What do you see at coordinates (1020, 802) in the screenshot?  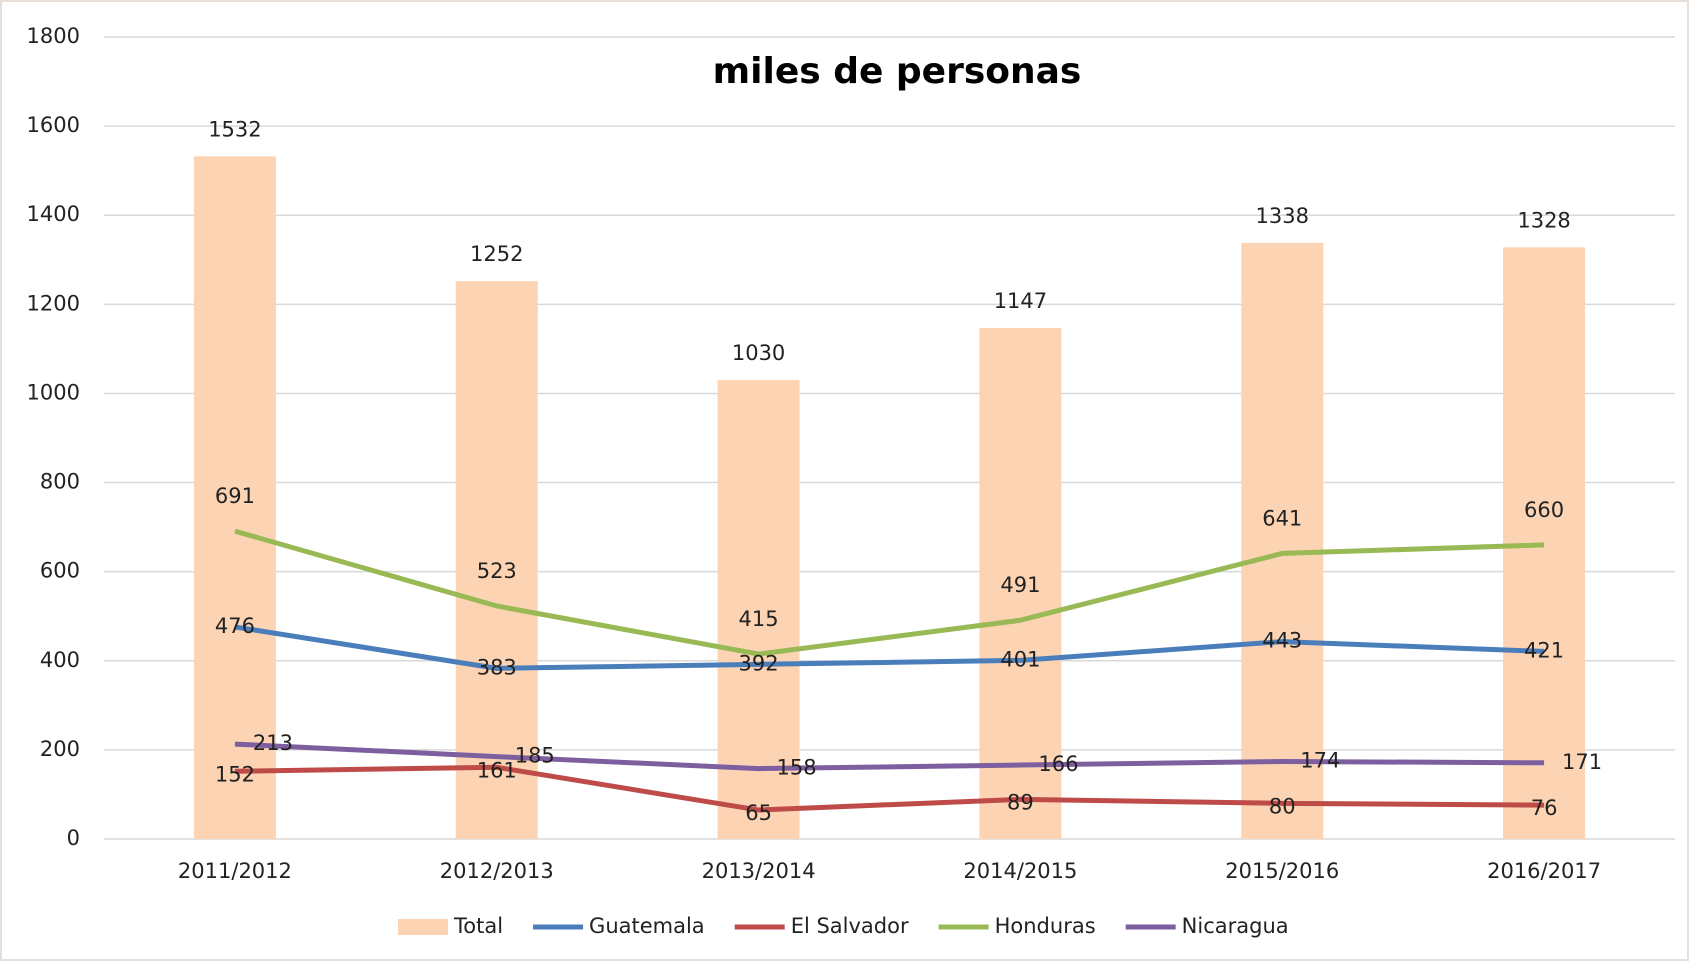 I see `data-label: 89` at bounding box center [1020, 802].